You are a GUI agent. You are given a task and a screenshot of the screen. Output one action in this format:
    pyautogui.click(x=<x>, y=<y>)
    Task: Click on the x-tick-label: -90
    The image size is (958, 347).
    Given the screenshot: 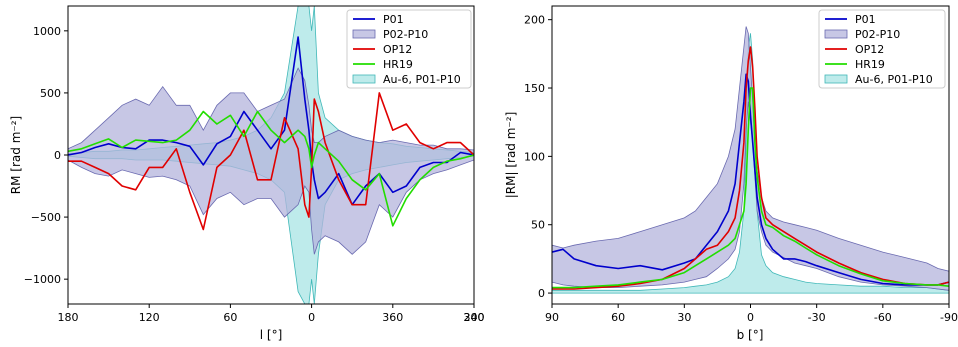 What is the action you would take?
    pyautogui.click(x=949, y=317)
    